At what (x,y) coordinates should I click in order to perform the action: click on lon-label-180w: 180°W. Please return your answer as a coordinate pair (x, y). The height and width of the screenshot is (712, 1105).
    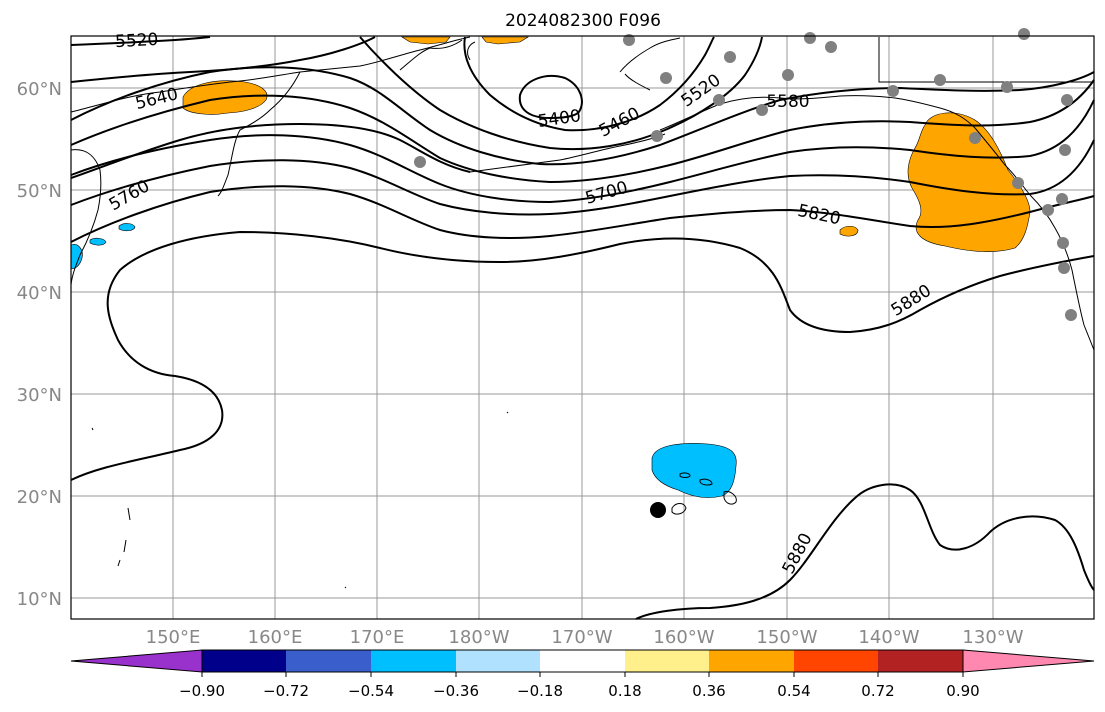
    Looking at the image, I should click on (478, 637).